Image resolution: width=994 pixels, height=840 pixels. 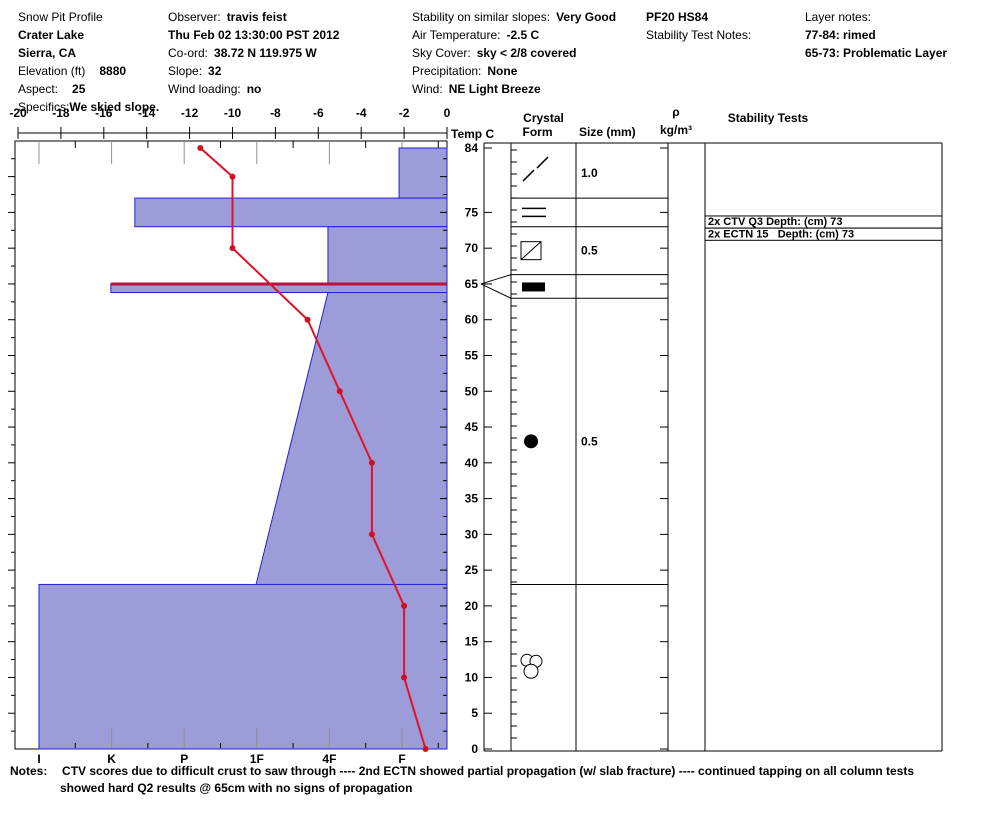 I want to click on pit-datetime: Thu Feb 02 13:30:00 PST 2012, so click(x=254, y=35).